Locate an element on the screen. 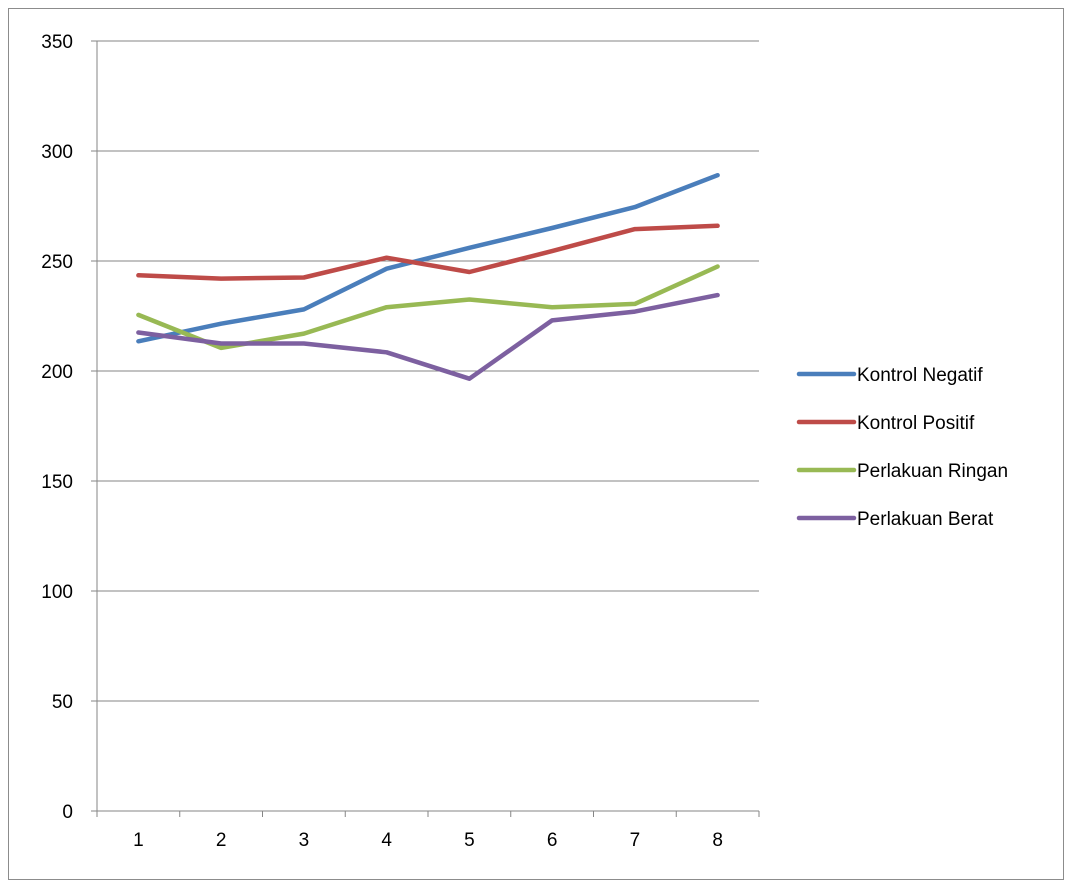  y-tick-label: 50 is located at coordinates (62, 702).